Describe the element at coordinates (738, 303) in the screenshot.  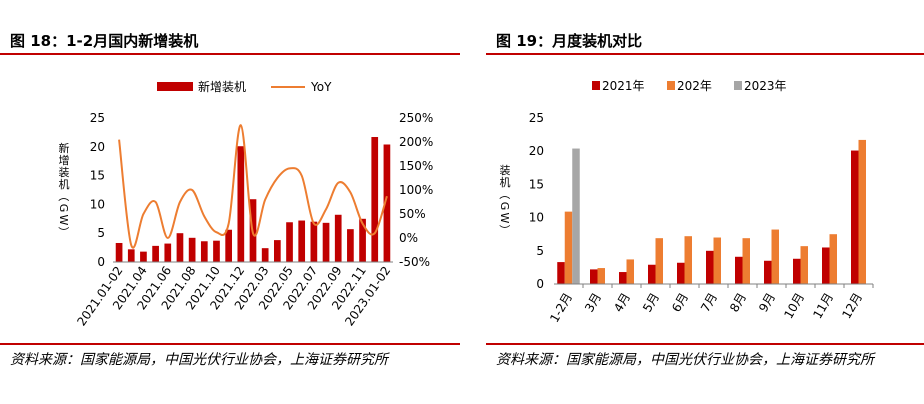
I see `x-tick-label: 8月` at that location.